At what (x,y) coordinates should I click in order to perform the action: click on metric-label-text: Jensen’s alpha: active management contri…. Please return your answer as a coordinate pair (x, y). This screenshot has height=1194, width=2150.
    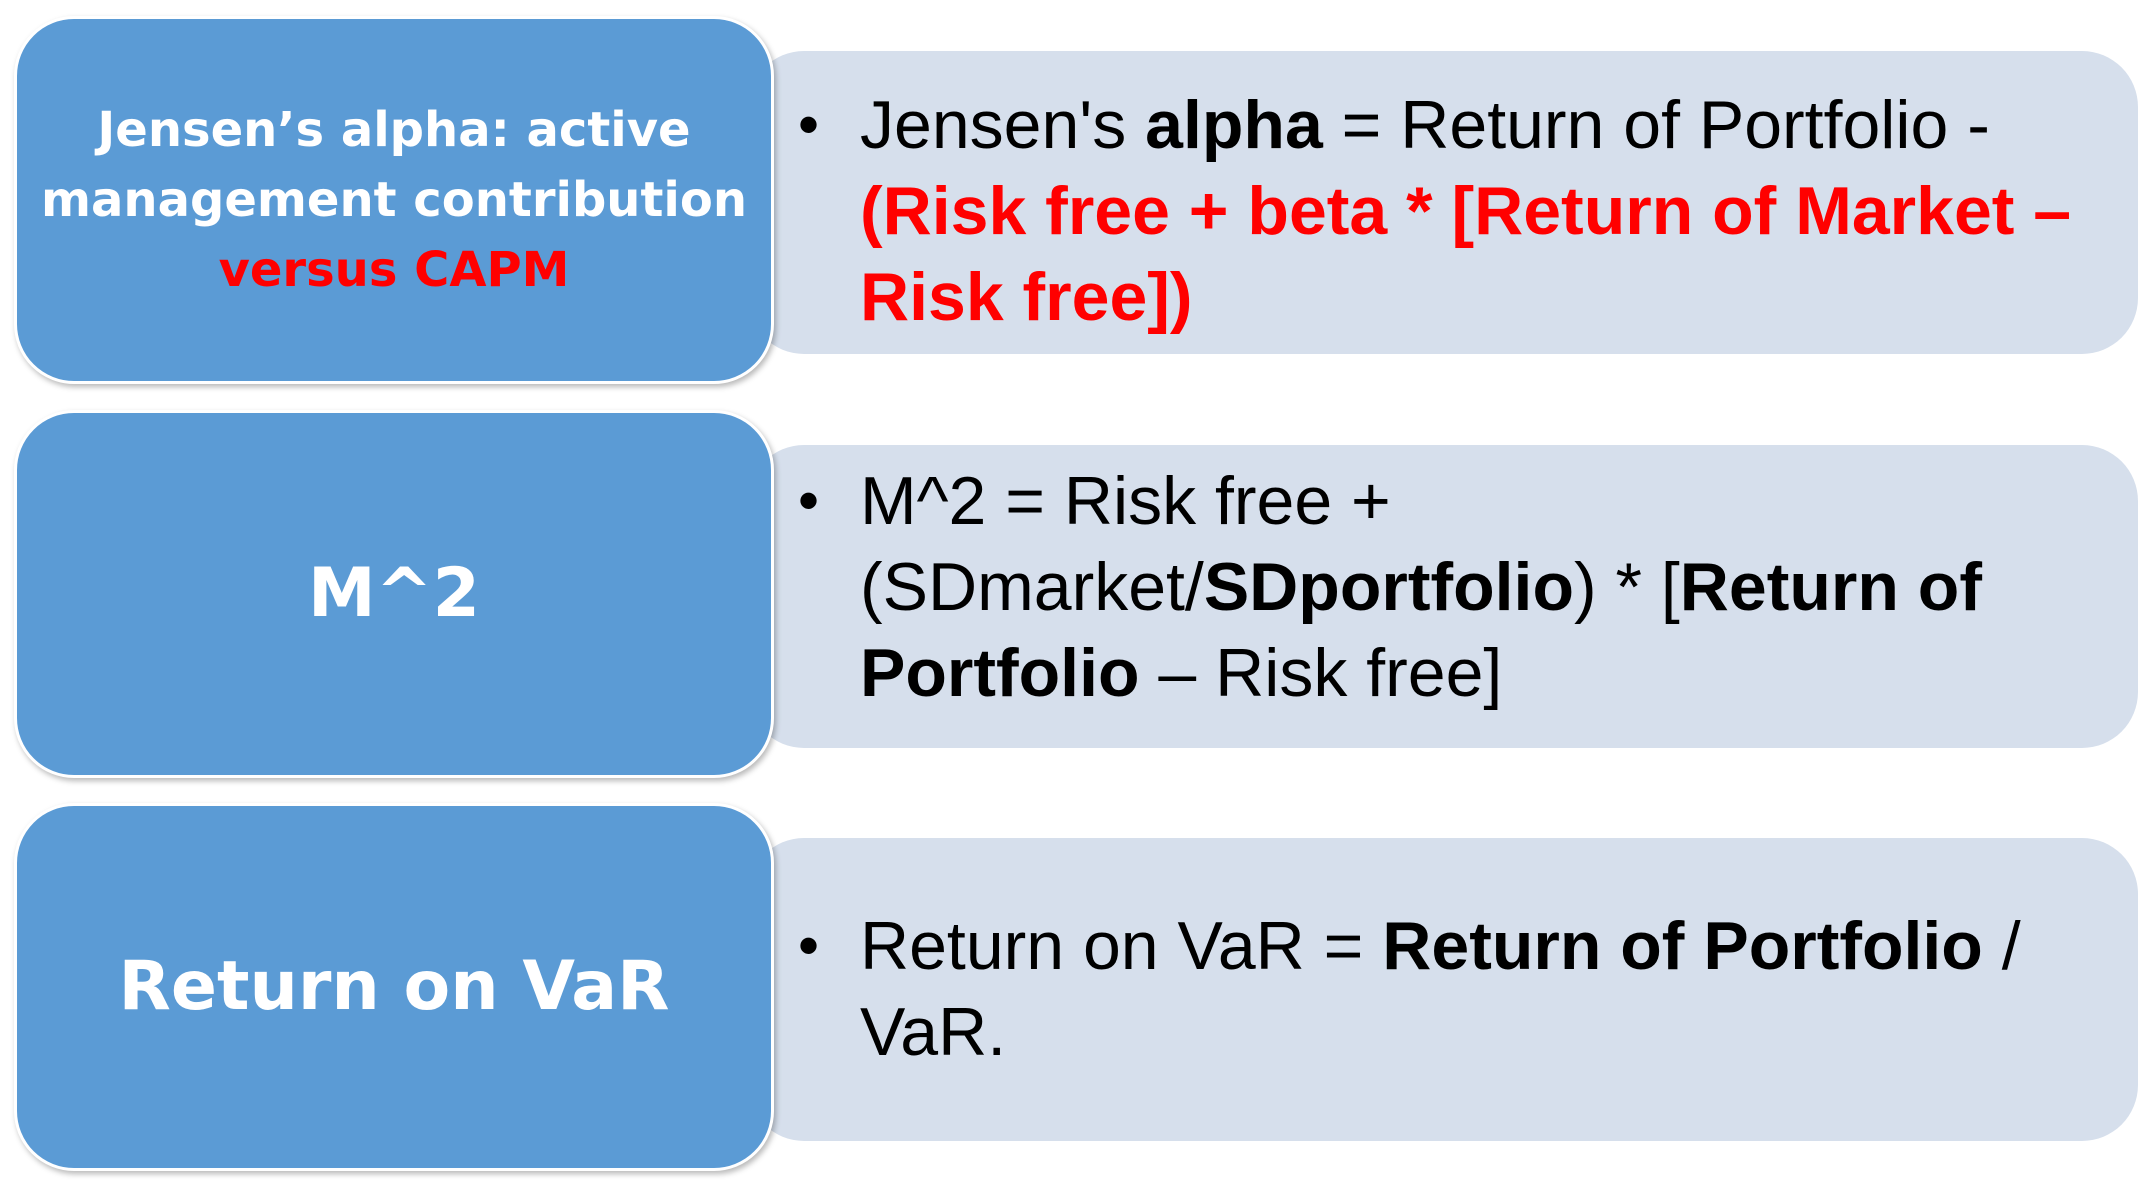
    Looking at the image, I should click on (394, 165).